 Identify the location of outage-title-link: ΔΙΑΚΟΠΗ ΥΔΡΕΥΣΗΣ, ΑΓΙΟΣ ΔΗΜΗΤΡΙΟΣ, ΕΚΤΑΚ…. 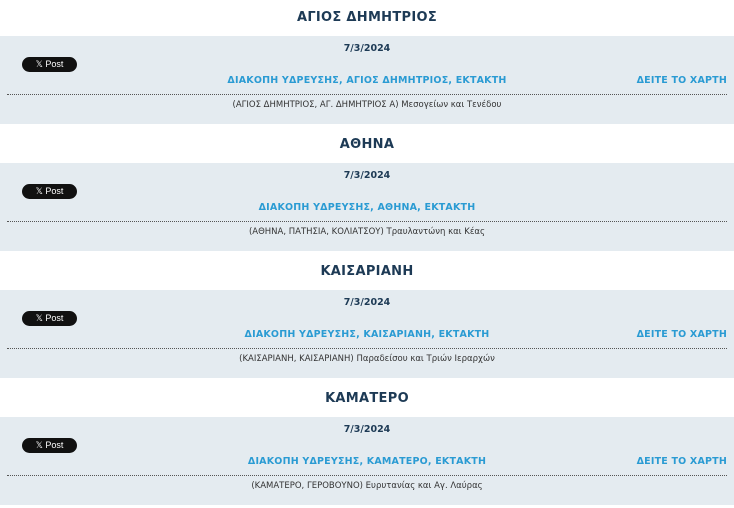
(367, 80).